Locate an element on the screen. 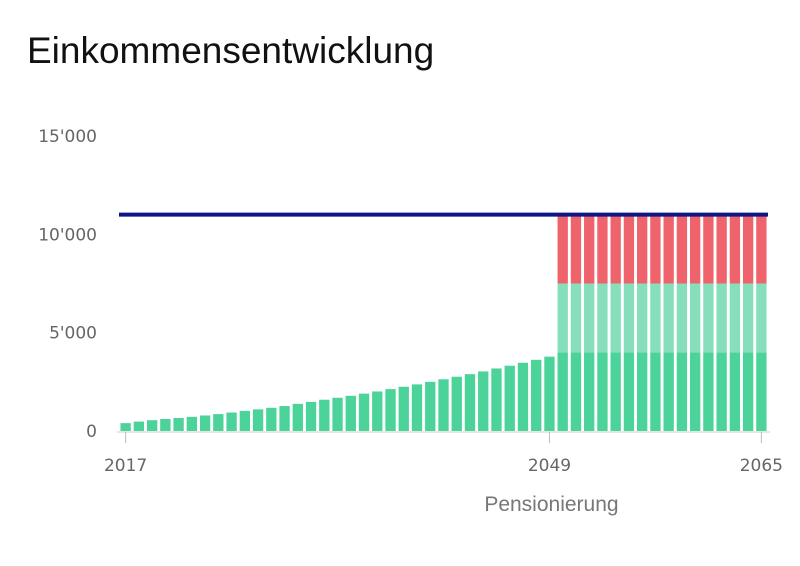  y-tick-label: 10'000 is located at coordinates (67, 235).